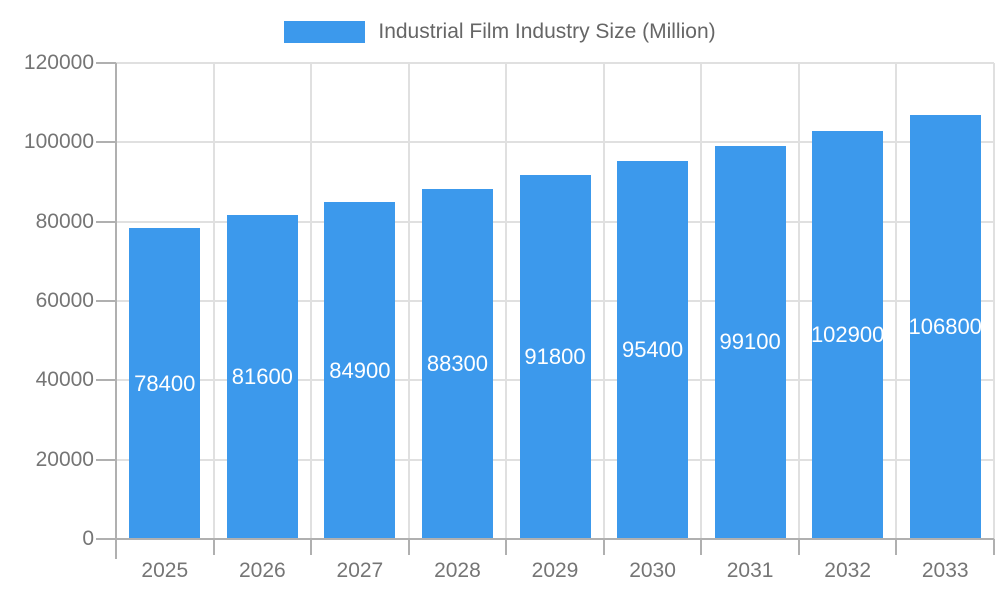  What do you see at coordinates (555, 570) in the screenshot?
I see `x-axis-label: 2029` at bounding box center [555, 570].